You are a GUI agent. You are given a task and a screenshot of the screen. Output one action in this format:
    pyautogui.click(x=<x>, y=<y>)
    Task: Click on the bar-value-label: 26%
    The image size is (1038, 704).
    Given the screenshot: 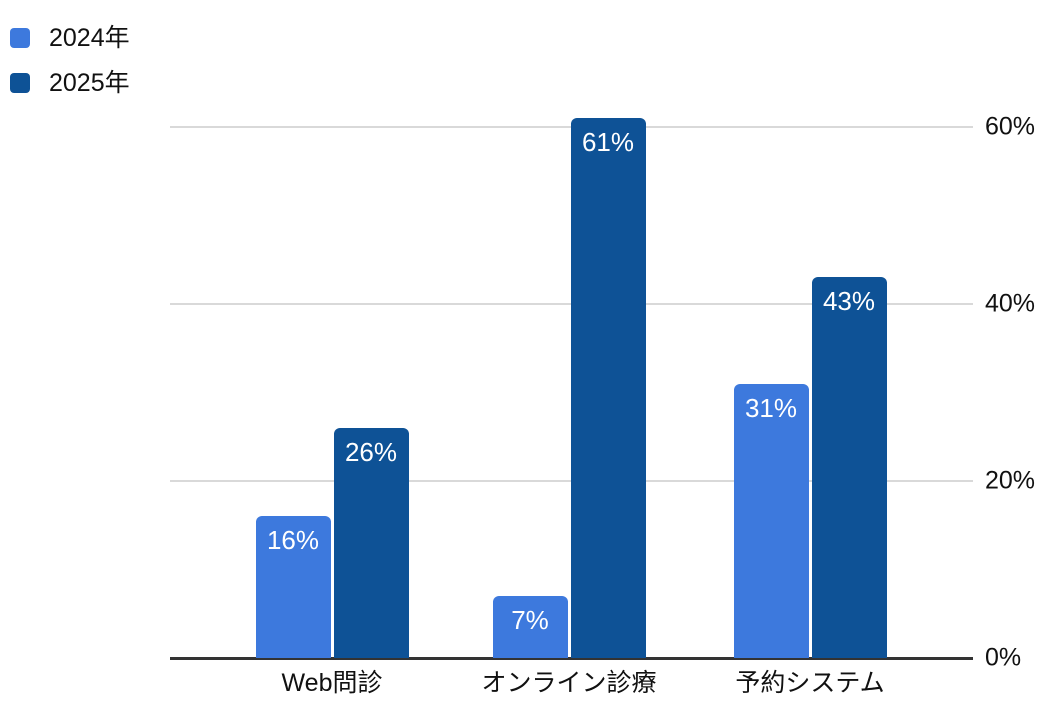 What is the action you would take?
    pyautogui.click(x=371, y=451)
    